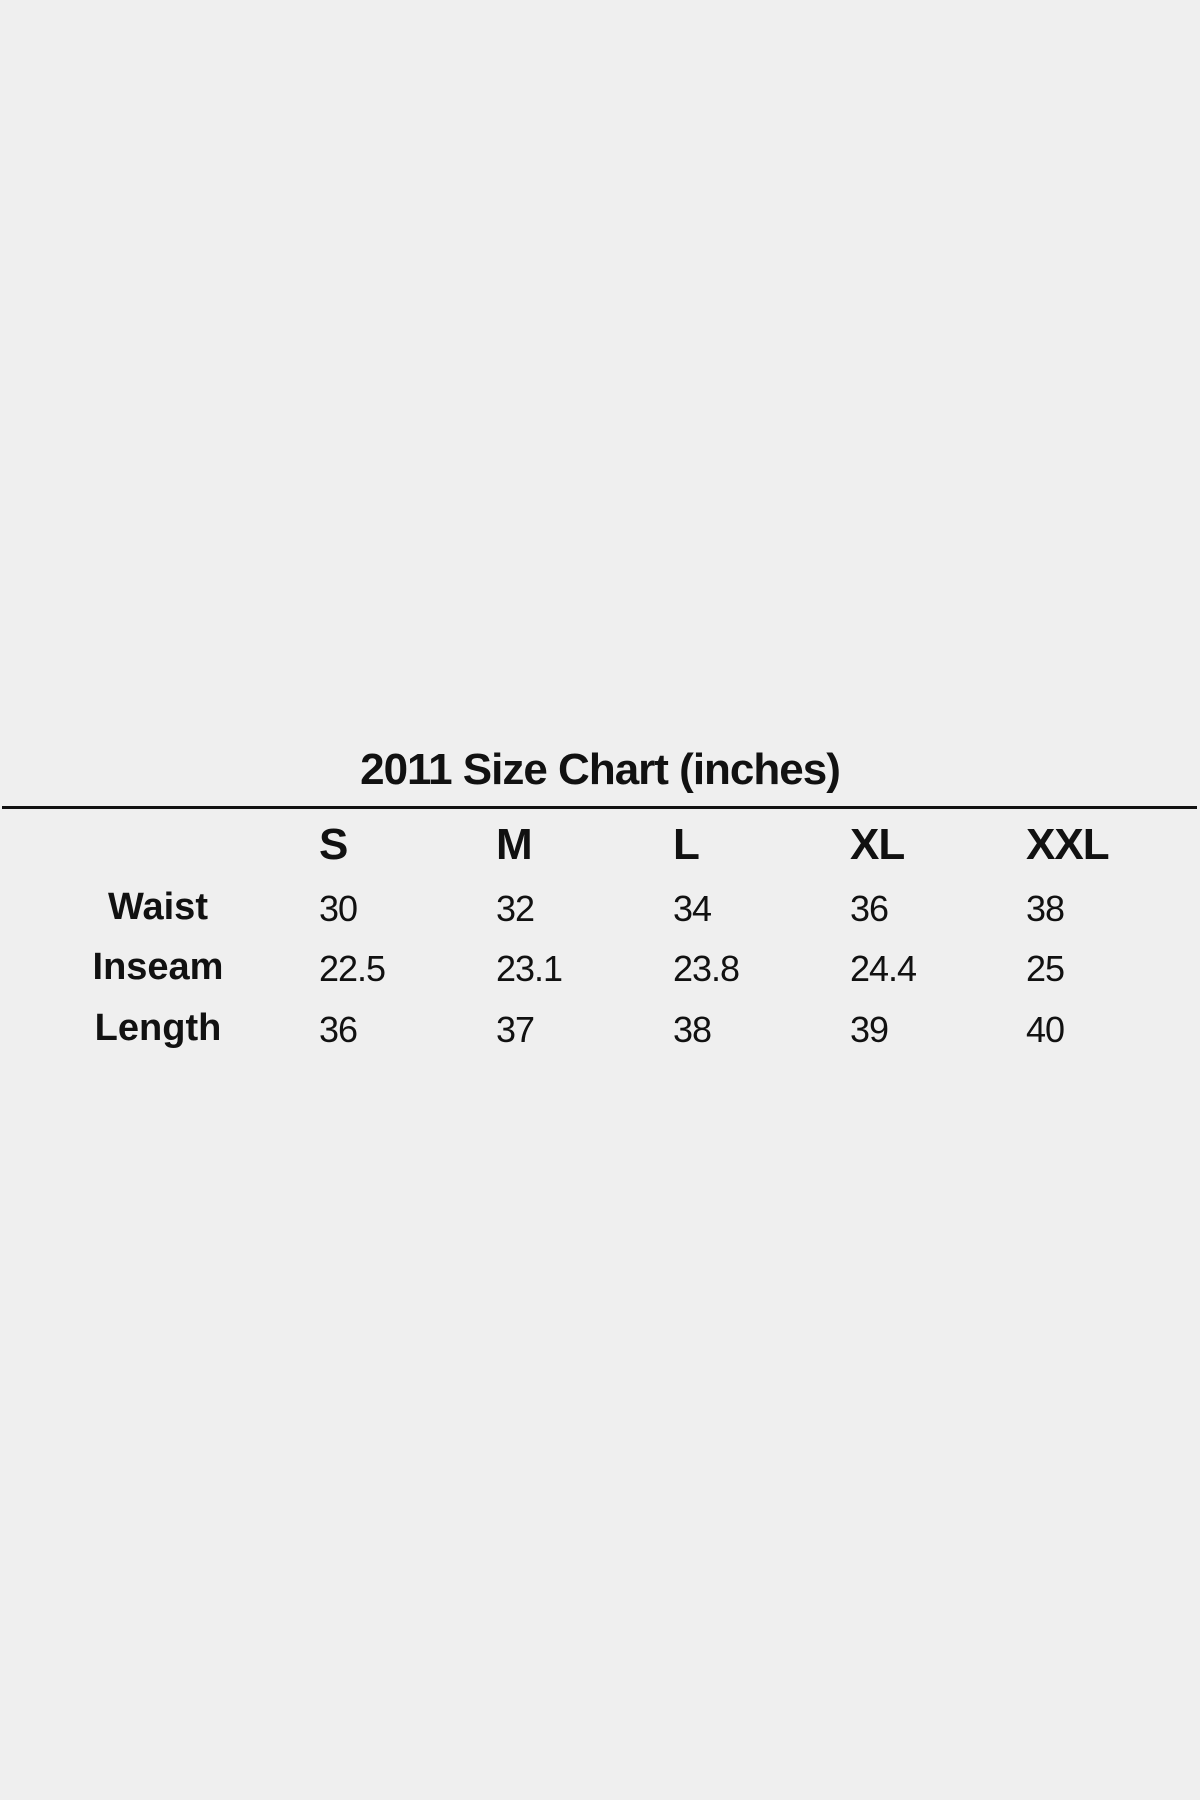 The width and height of the screenshot is (1200, 1800). What do you see at coordinates (352, 968) in the screenshot?
I see `table-cell: 22.5` at bounding box center [352, 968].